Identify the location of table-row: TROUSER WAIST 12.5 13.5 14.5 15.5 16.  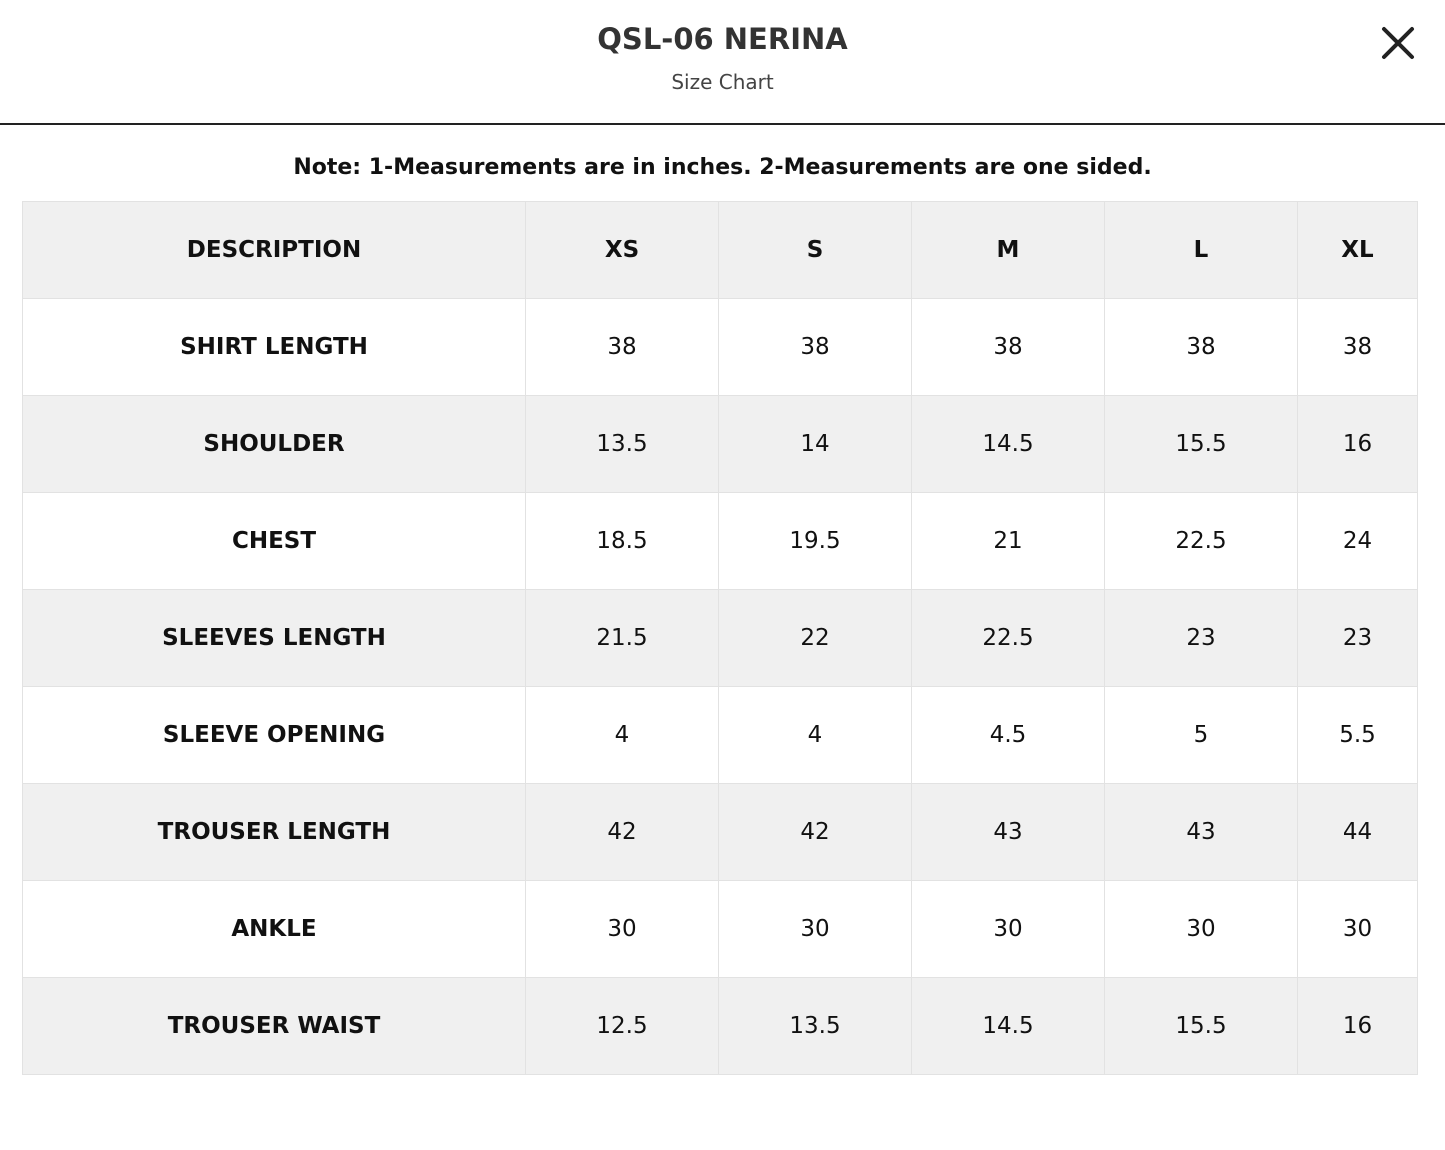
(720, 1026).